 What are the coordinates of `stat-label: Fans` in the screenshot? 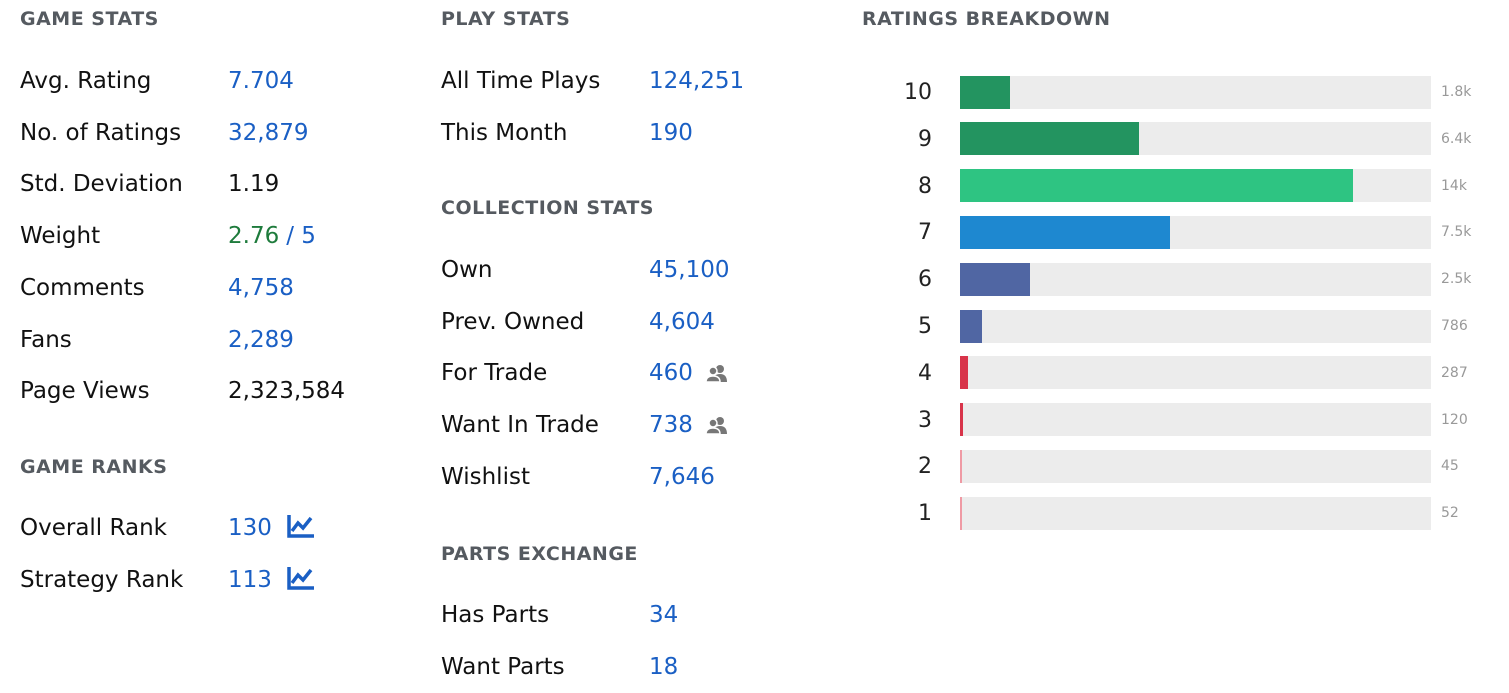 It's located at (46, 339).